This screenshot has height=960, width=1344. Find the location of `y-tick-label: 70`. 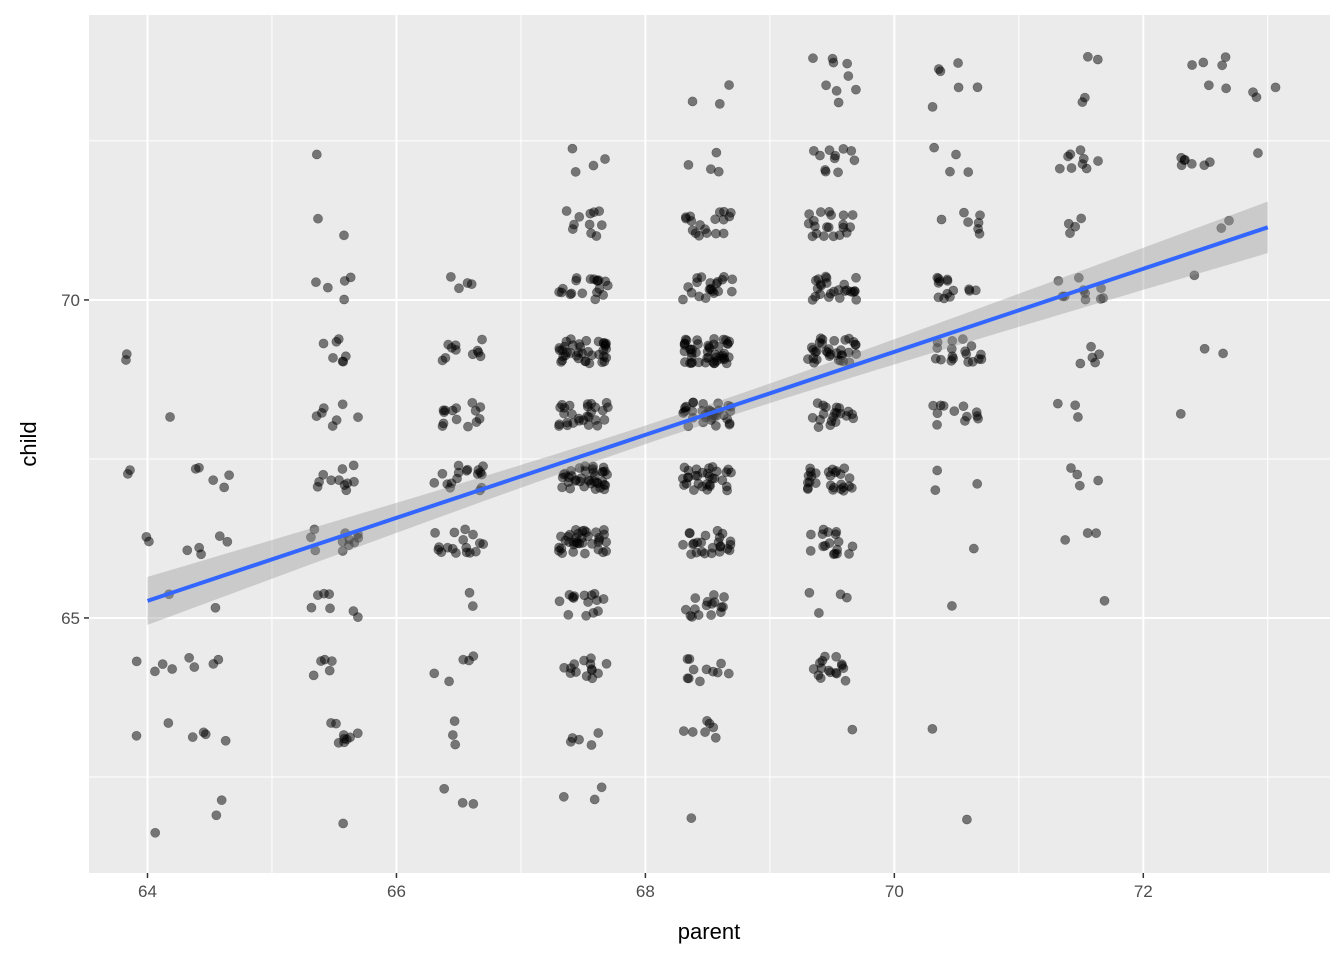

y-tick-label: 70 is located at coordinates (70, 300).